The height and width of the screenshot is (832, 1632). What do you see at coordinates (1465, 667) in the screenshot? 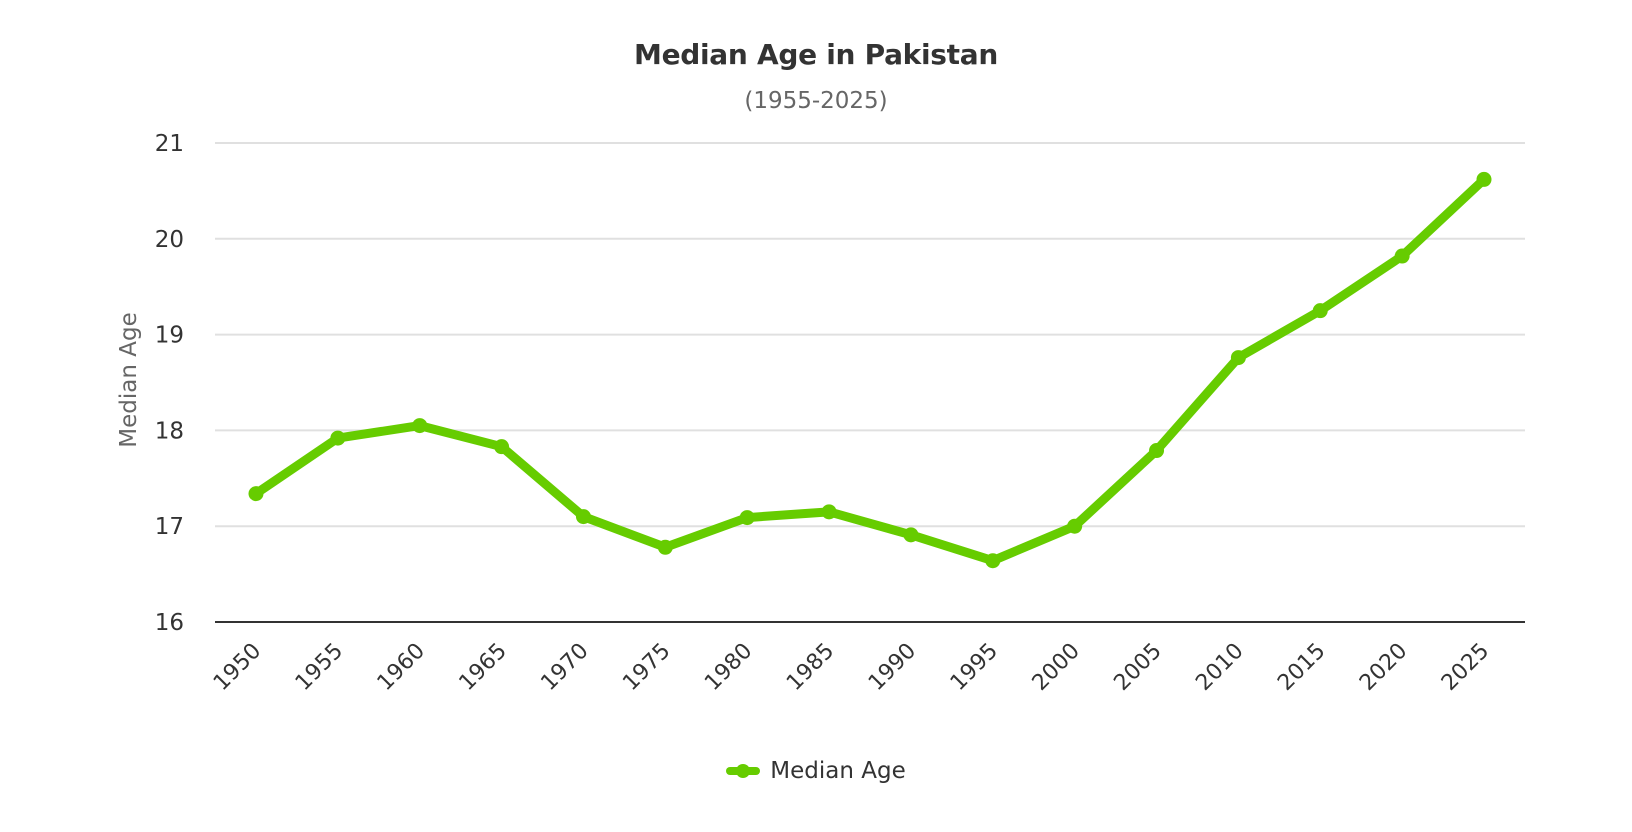
I see `x-tick-label: 2025` at bounding box center [1465, 667].